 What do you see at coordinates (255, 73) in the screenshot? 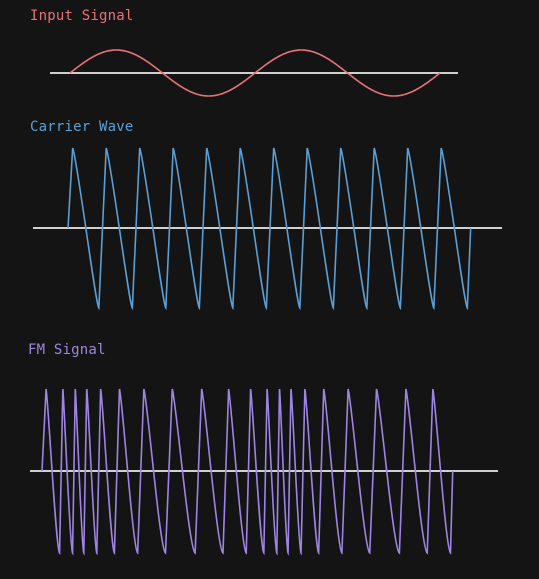
I see `input-signal-wave` at bounding box center [255, 73].